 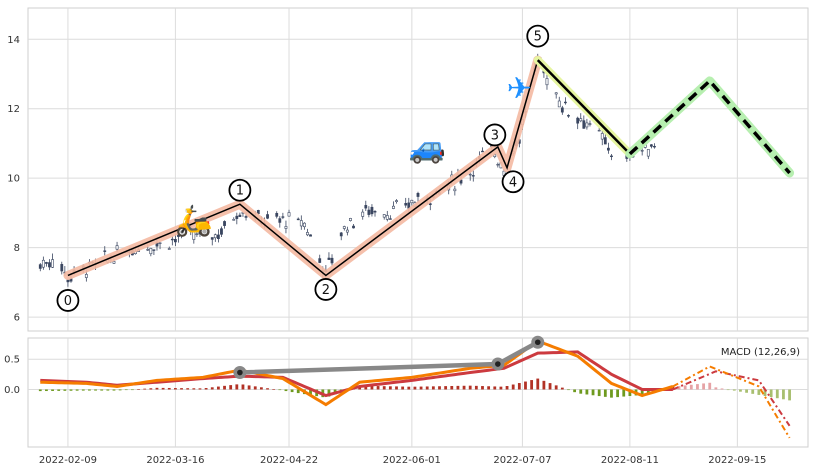 I want to click on wave-label-text: 3, so click(x=495, y=135).